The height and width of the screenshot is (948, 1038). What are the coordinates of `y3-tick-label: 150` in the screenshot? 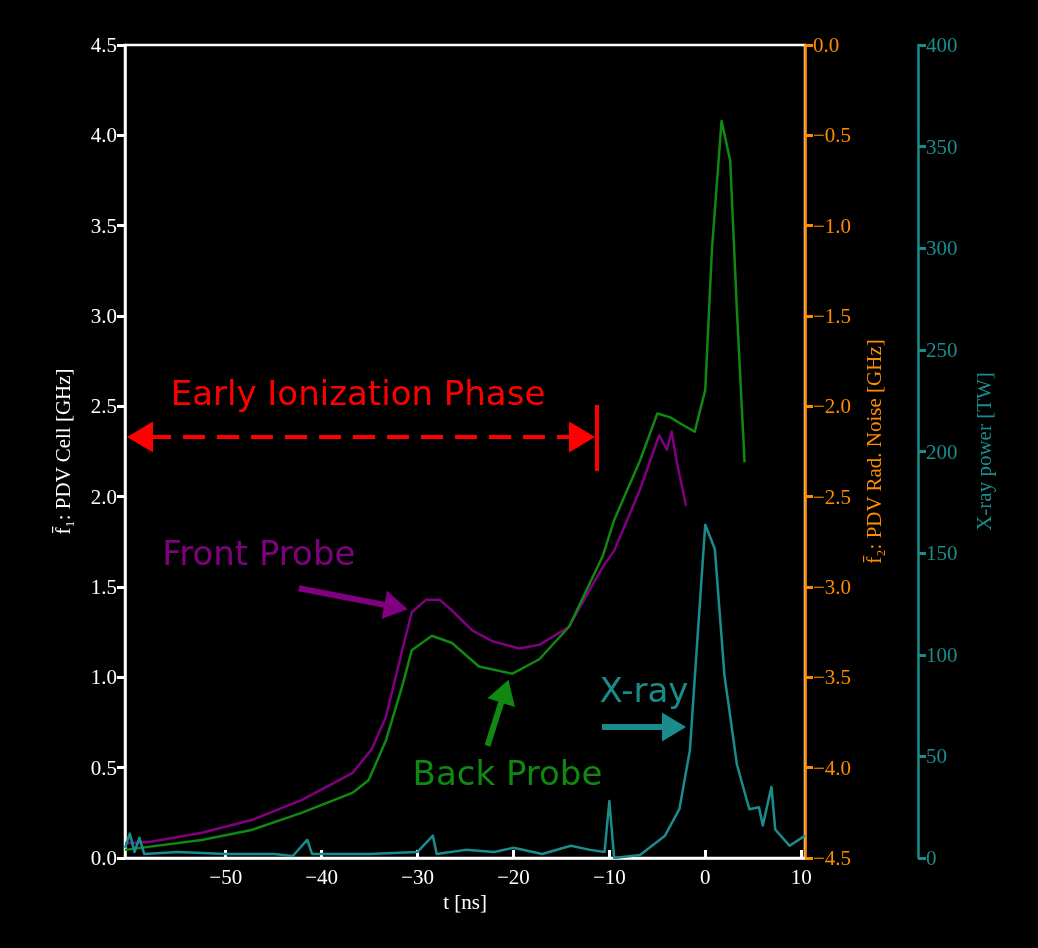 It's located at (942, 553).